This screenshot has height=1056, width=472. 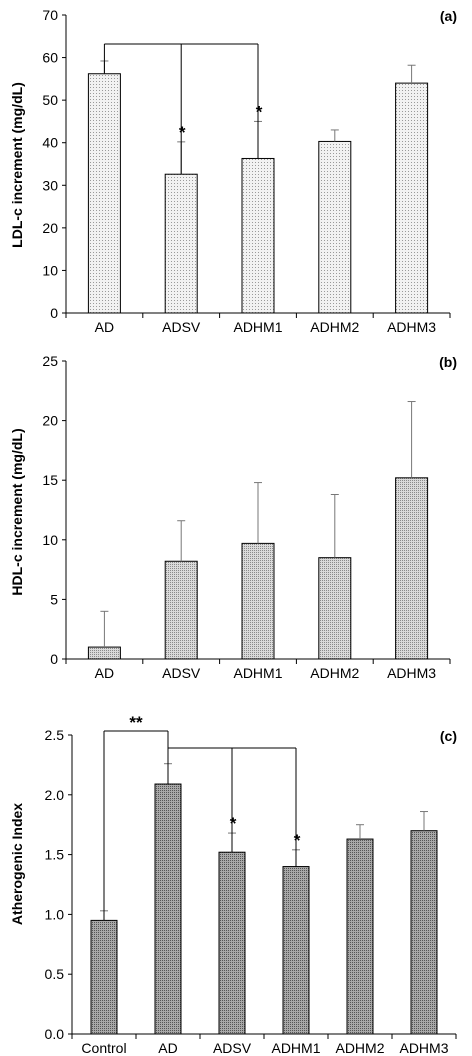 I want to click on y-tick-label: 70, so click(x=50, y=15).